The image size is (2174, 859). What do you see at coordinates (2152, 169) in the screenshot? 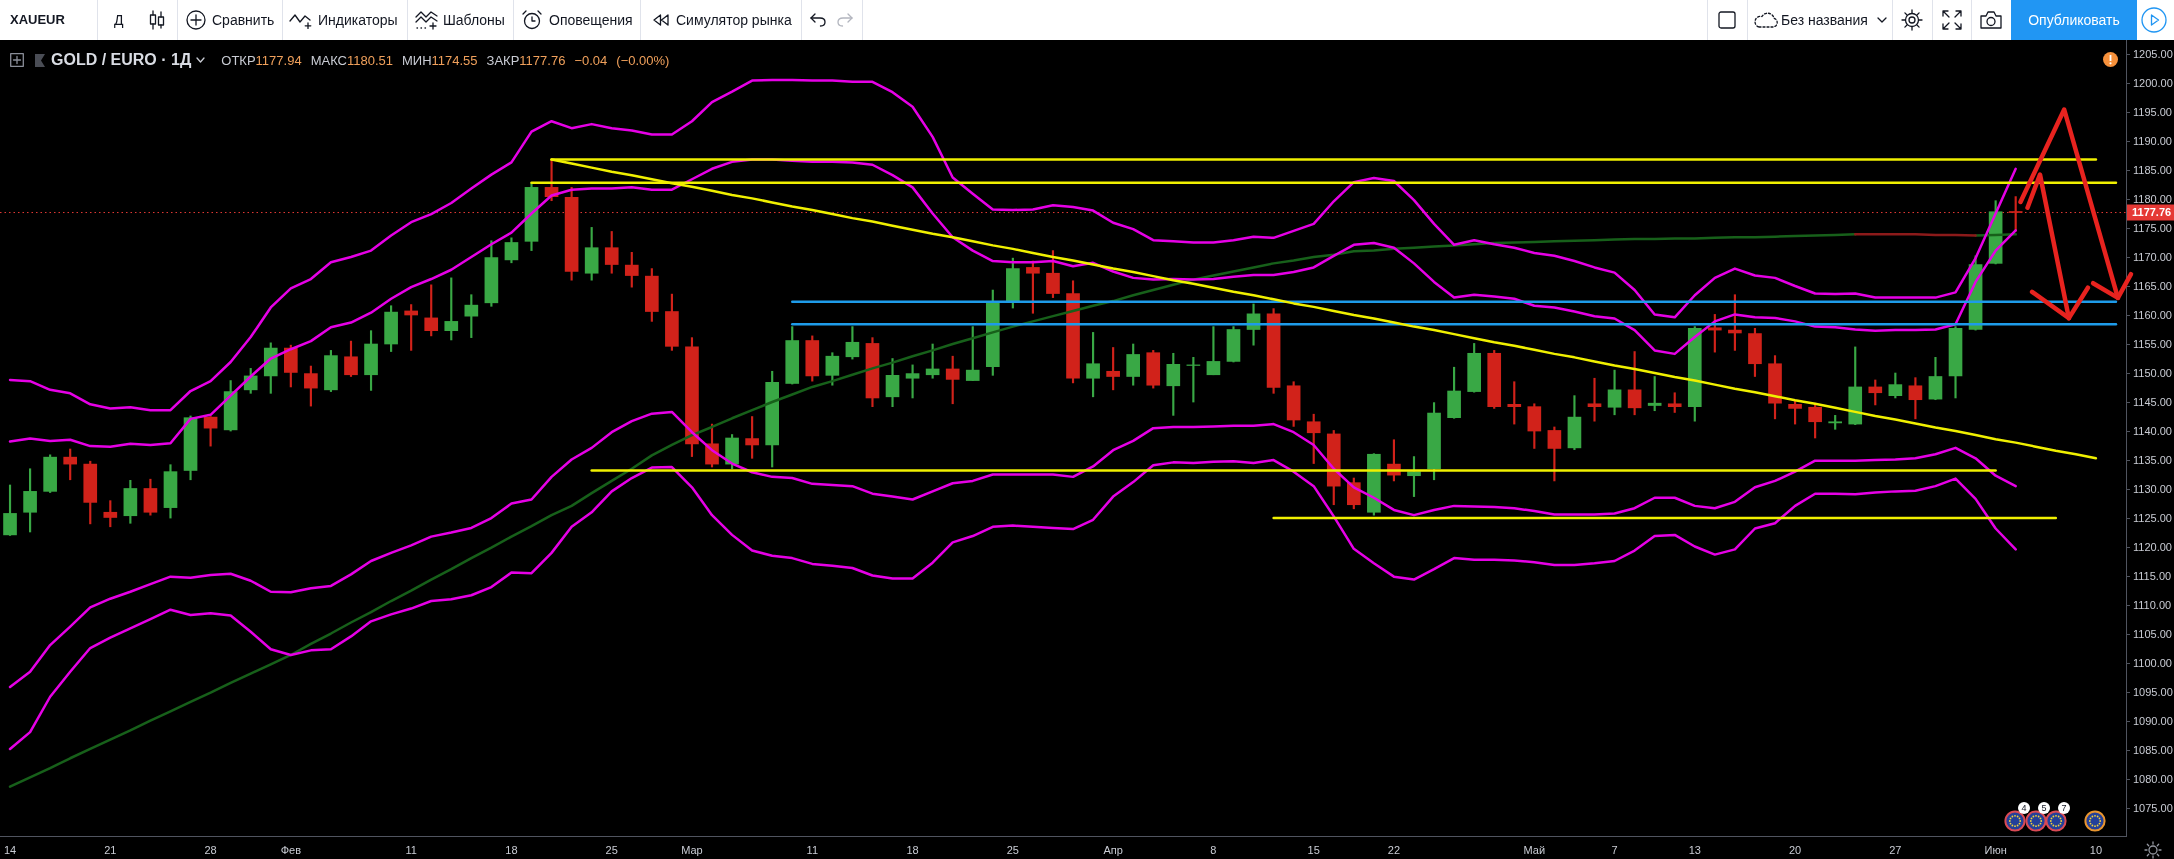
I see `y-tick-label: 1185.00` at bounding box center [2152, 169].